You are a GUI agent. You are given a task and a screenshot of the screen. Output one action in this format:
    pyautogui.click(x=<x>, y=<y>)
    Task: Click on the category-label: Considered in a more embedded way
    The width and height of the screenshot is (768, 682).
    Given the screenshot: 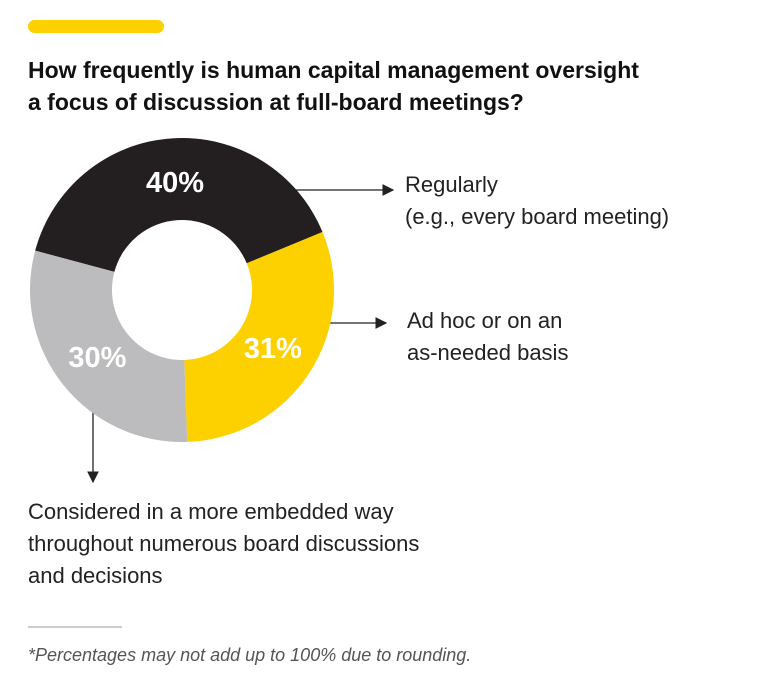 What is the action you would take?
    pyautogui.click(x=211, y=511)
    